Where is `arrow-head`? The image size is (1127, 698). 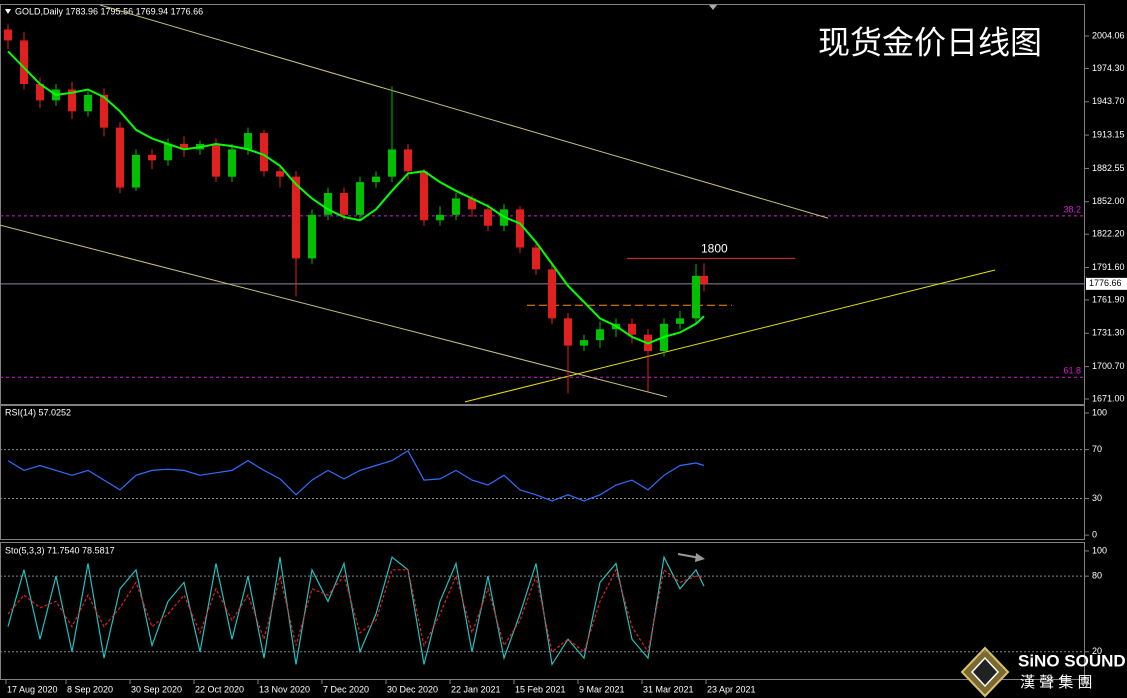 arrow-head is located at coordinates (700, 557).